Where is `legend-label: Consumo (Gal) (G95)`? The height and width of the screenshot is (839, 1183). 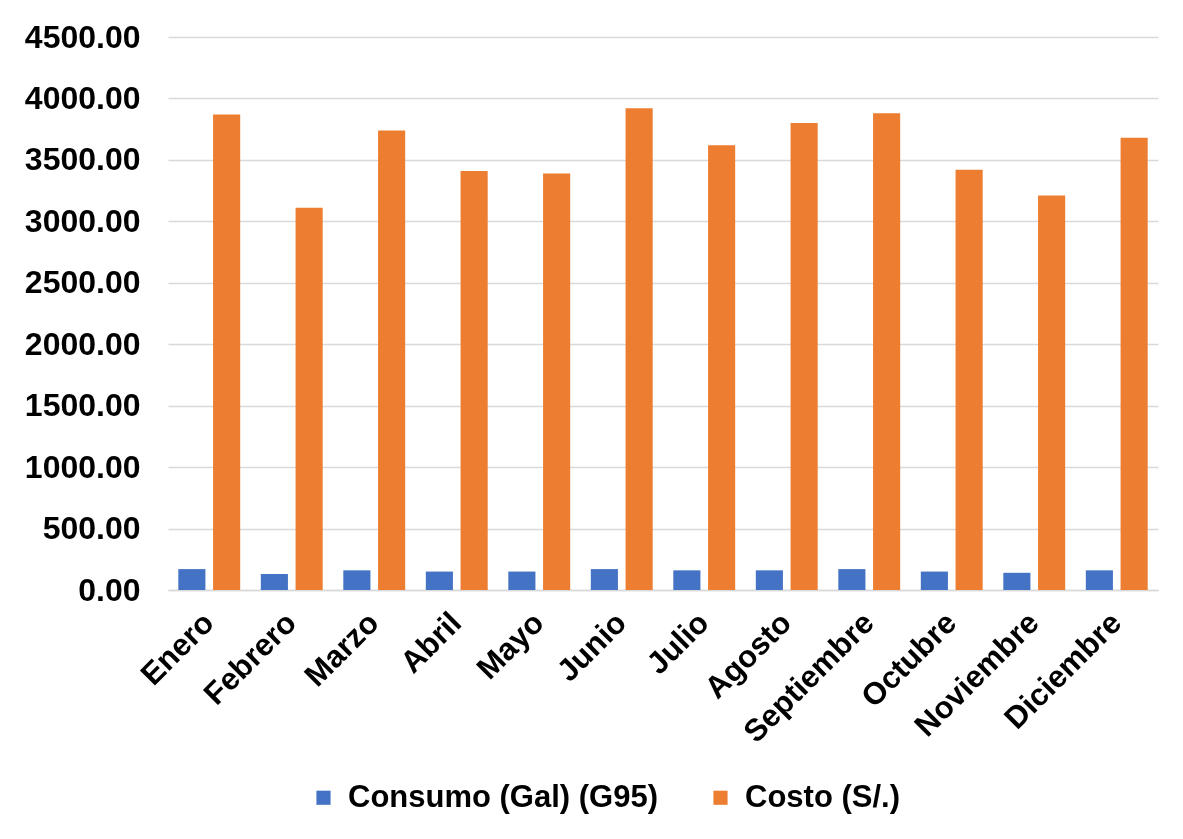
legend-label: Consumo (Gal) (G95) is located at coordinates (503, 796).